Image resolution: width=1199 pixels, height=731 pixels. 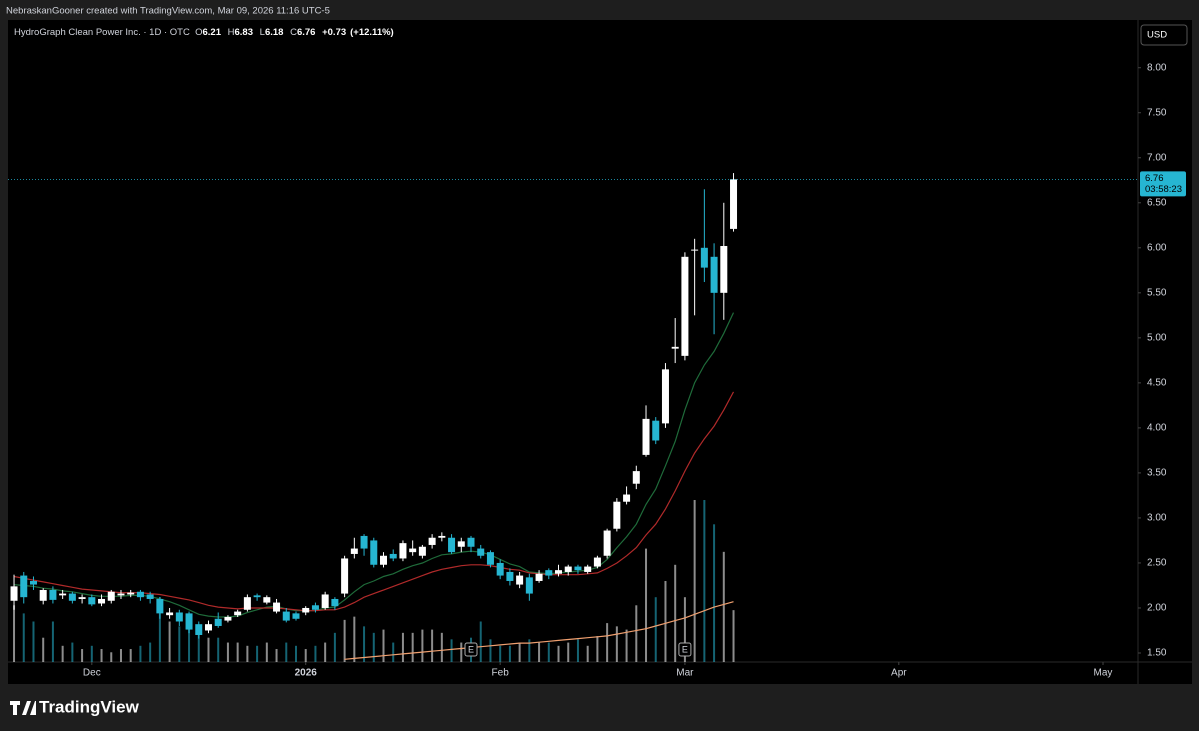 I want to click on moving-average, so click(x=539, y=630).